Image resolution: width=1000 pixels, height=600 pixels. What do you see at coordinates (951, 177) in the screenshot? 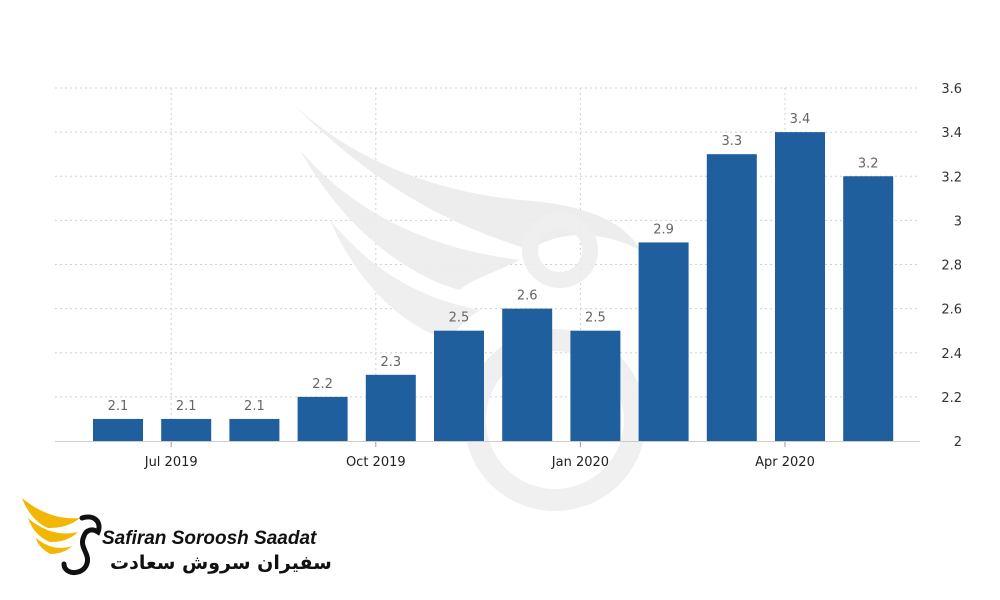
I see `y-tick-label: 3.2` at bounding box center [951, 177].